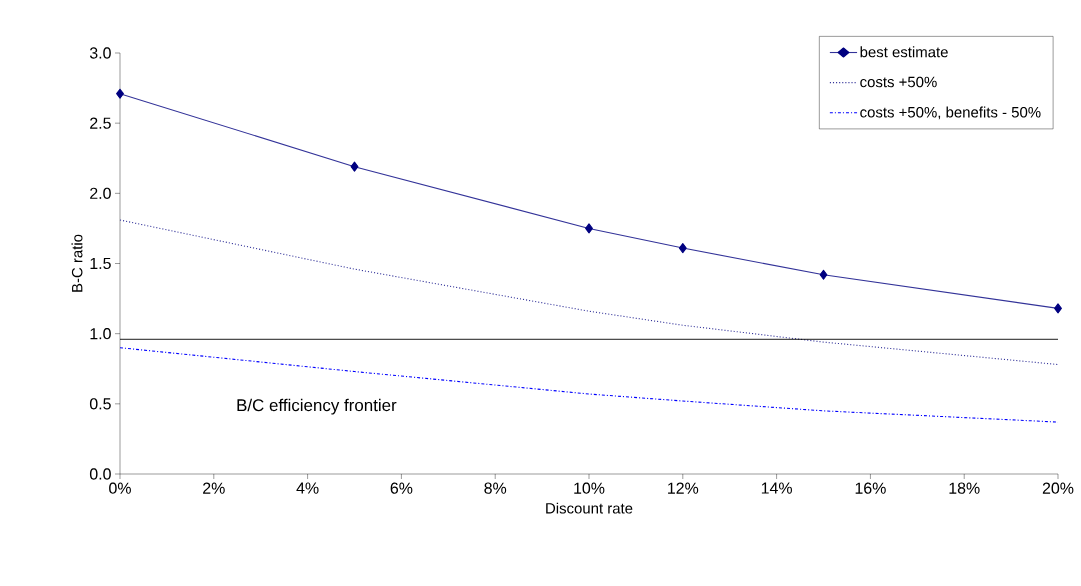 Image resolution: width=1081 pixels, height=586 pixels. What do you see at coordinates (77, 263) in the screenshot?
I see `y-axis-title: B-C ratio` at bounding box center [77, 263].